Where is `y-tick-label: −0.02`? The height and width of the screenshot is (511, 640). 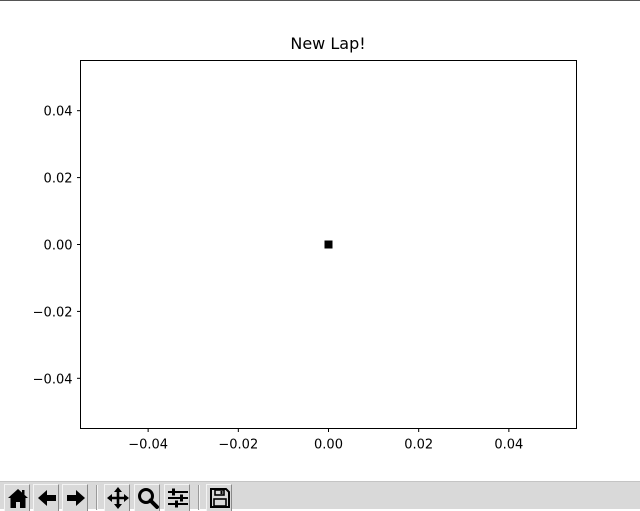
y-tick-label: −0.02 is located at coordinates (53, 312).